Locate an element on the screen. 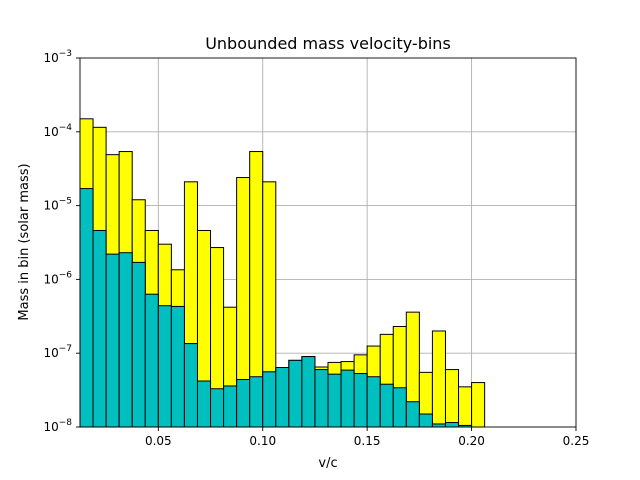 This screenshot has width=640, height=480. chart-title: Unbounded mass velocity-bins is located at coordinates (328, 43).